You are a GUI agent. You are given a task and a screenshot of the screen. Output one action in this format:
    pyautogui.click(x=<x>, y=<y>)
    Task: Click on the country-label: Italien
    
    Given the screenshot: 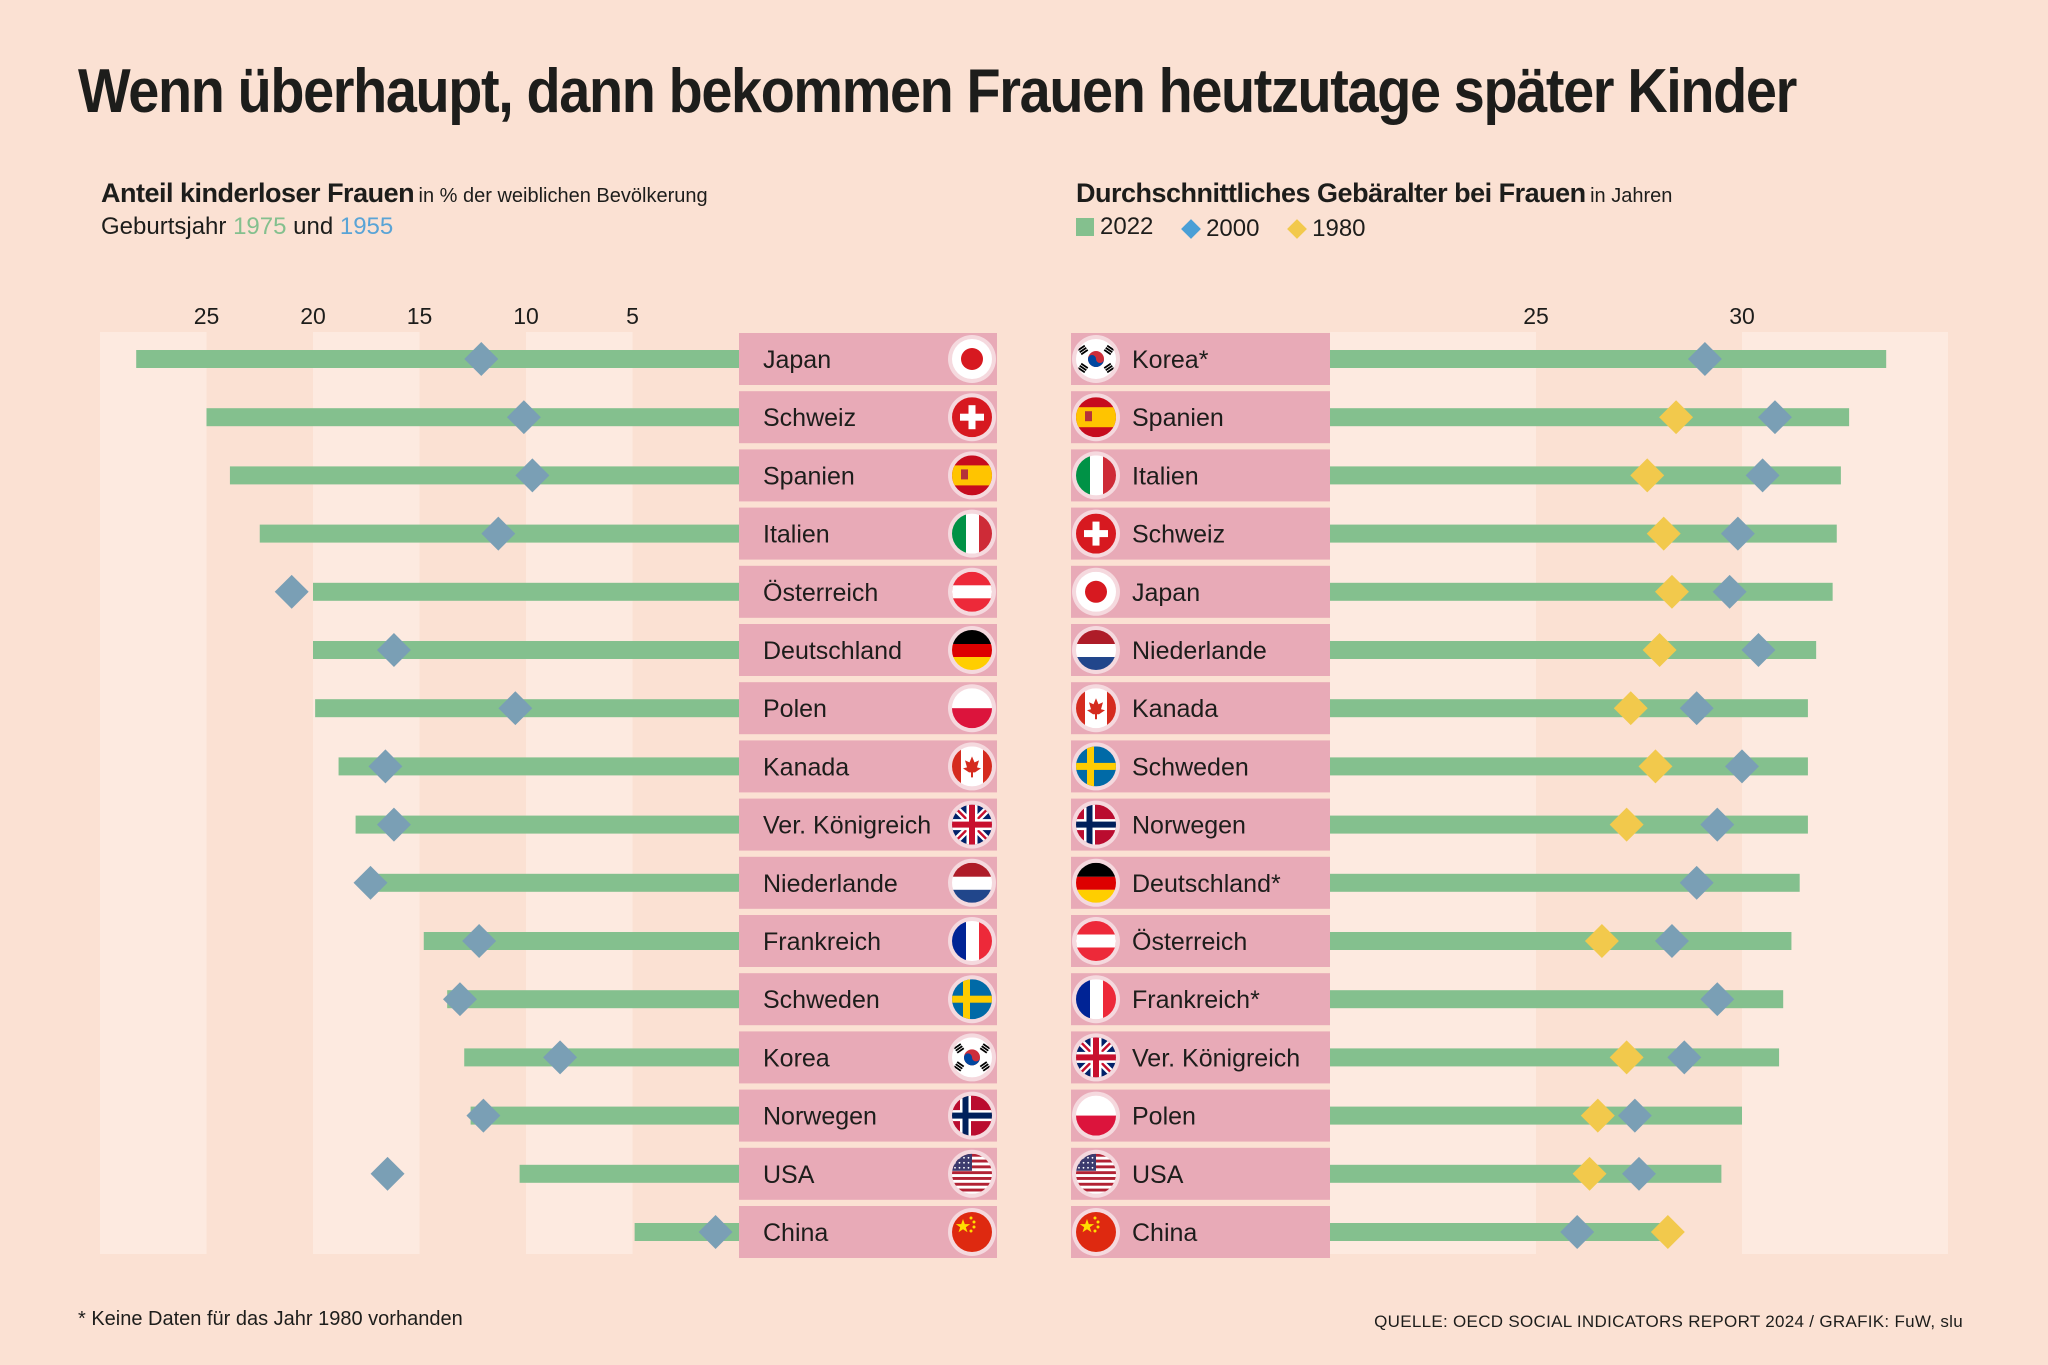 What is the action you would take?
    pyautogui.click(x=796, y=535)
    